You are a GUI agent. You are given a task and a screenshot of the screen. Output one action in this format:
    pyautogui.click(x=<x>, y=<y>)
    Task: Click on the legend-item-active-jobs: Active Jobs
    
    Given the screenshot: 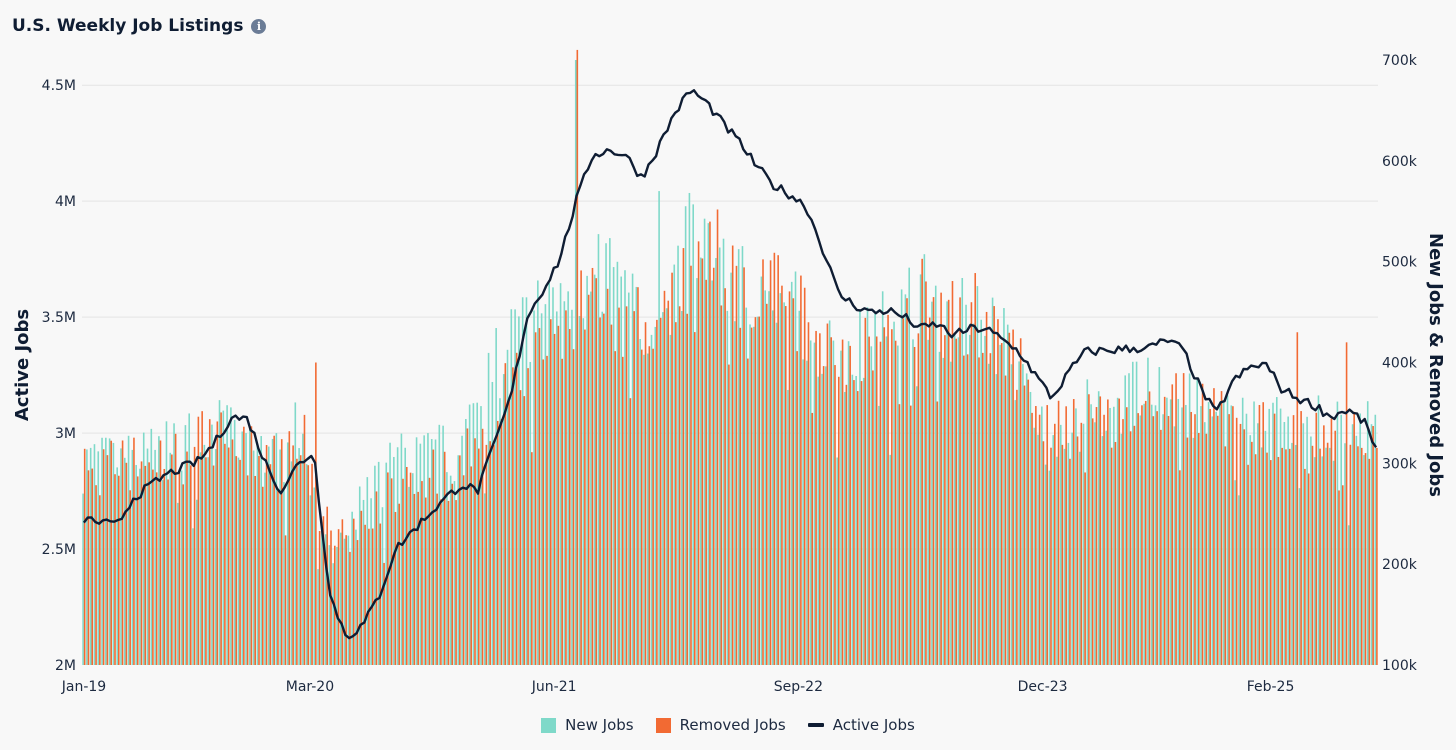 What is the action you would take?
    pyautogui.click(x=861, y=725)
    